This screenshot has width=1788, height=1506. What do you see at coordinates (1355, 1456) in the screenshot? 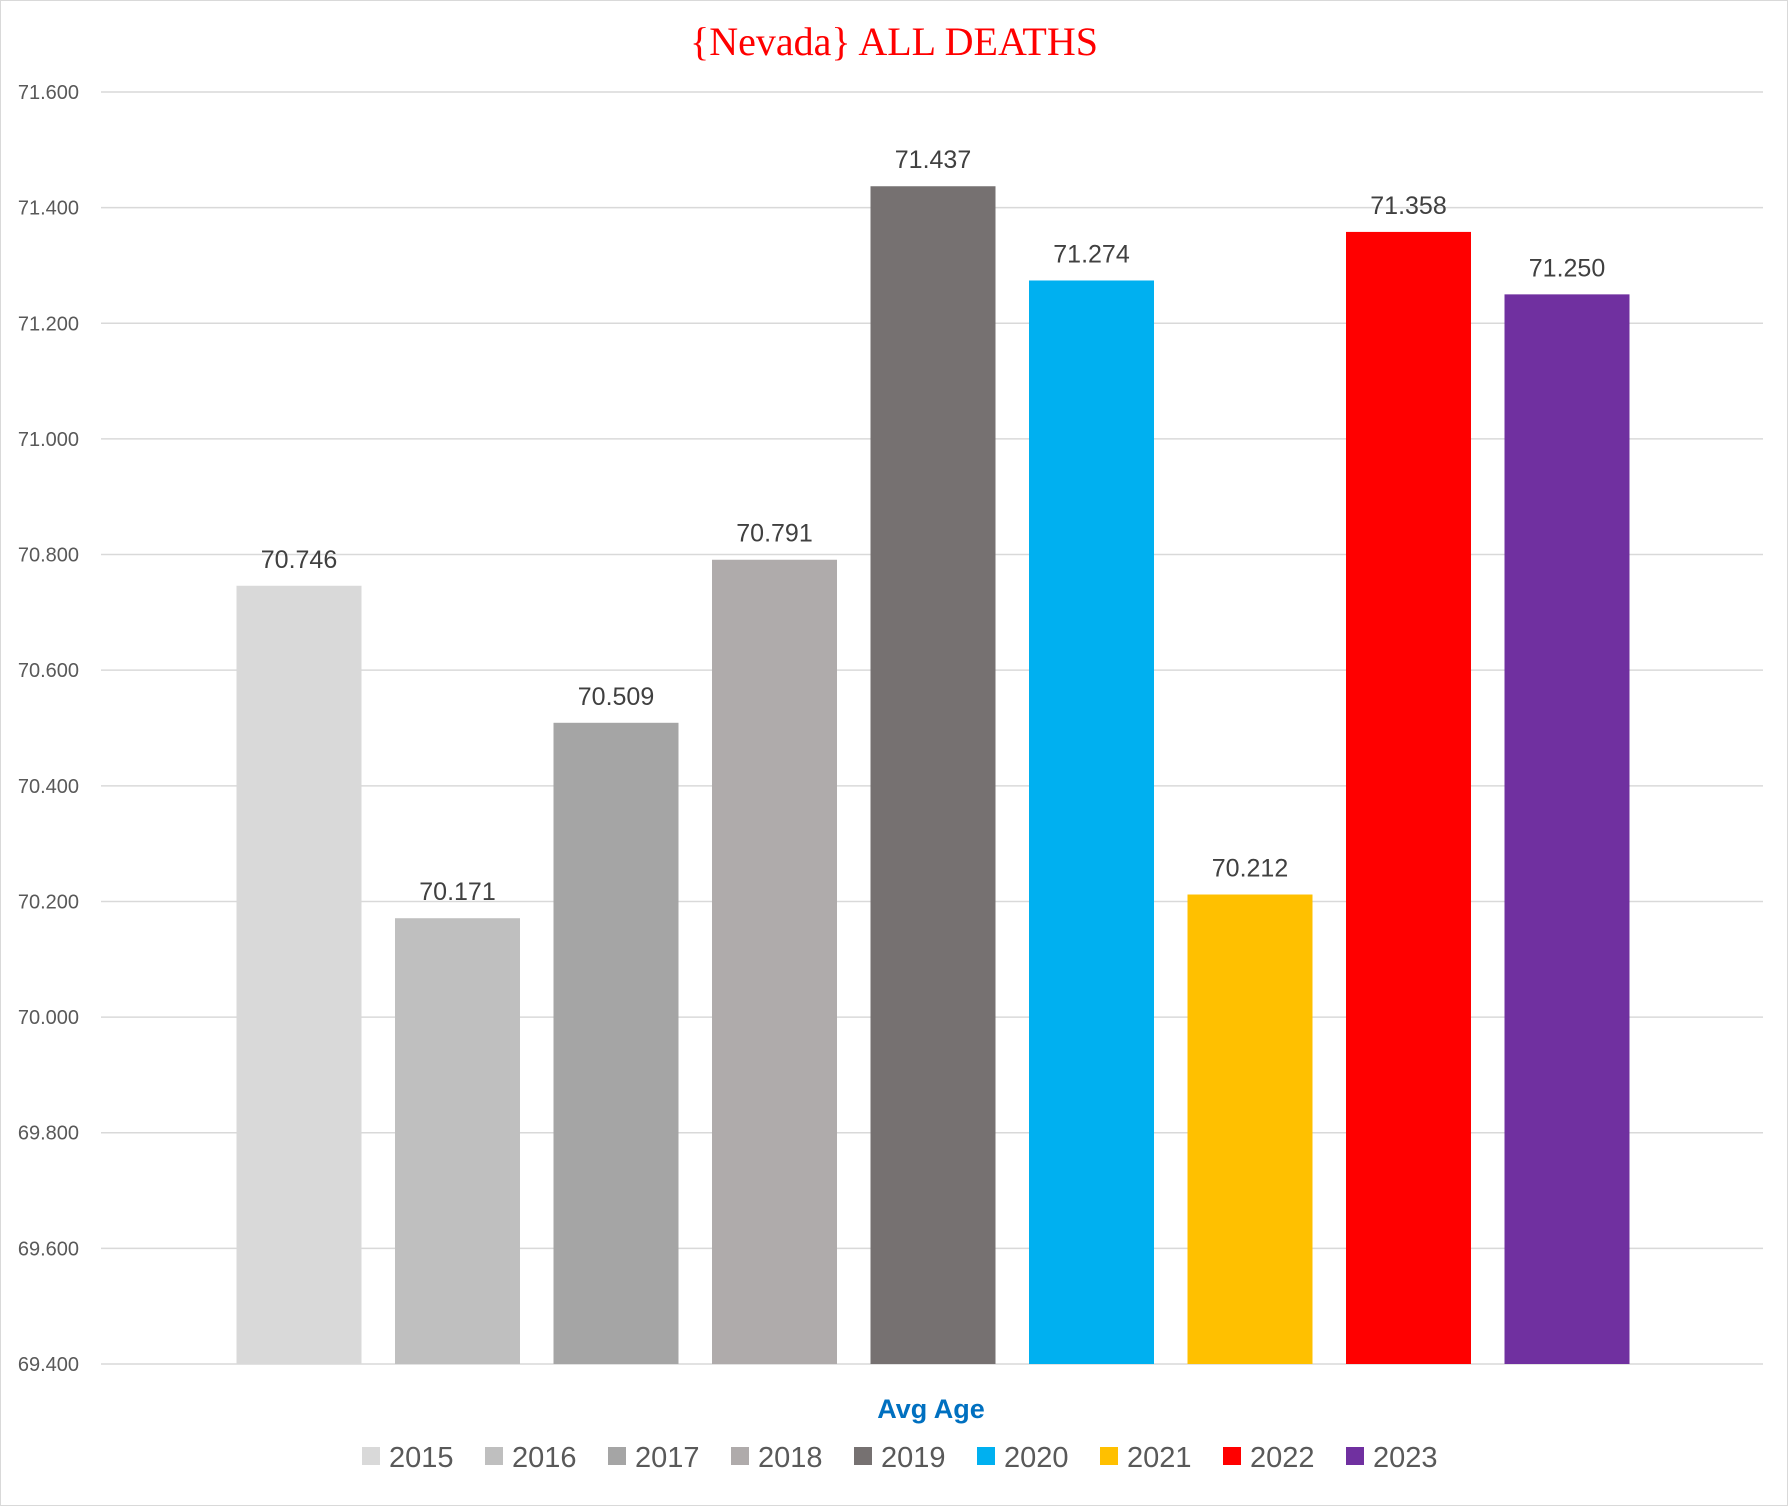
I see `legend-swatch-2023` at bounding box center [1355, 1456].